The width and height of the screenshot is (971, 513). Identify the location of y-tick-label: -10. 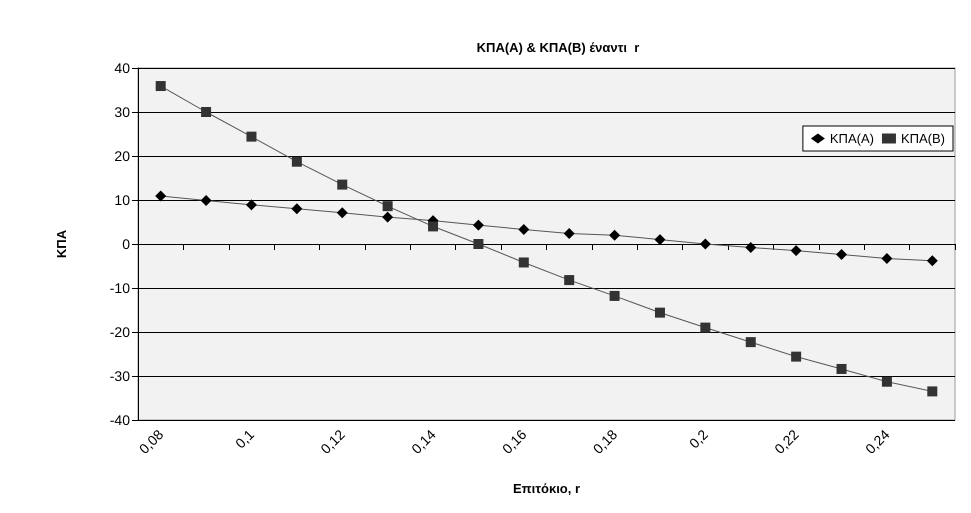
(120, 288).